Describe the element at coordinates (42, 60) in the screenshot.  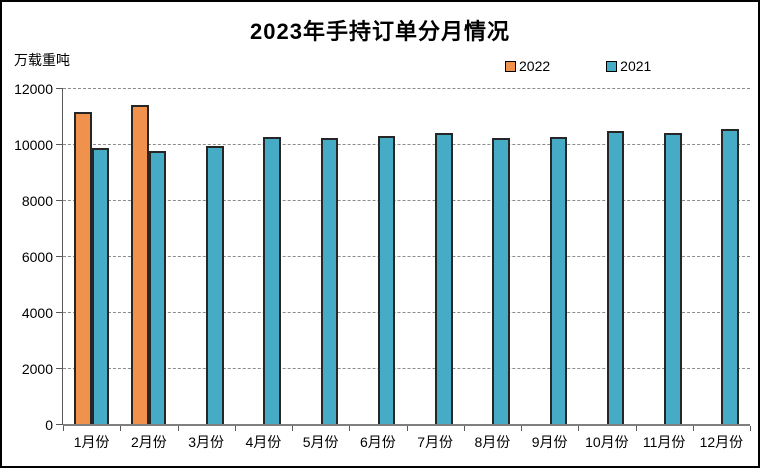
I see `y-axis-unit-label: 万载重吨` at that location.